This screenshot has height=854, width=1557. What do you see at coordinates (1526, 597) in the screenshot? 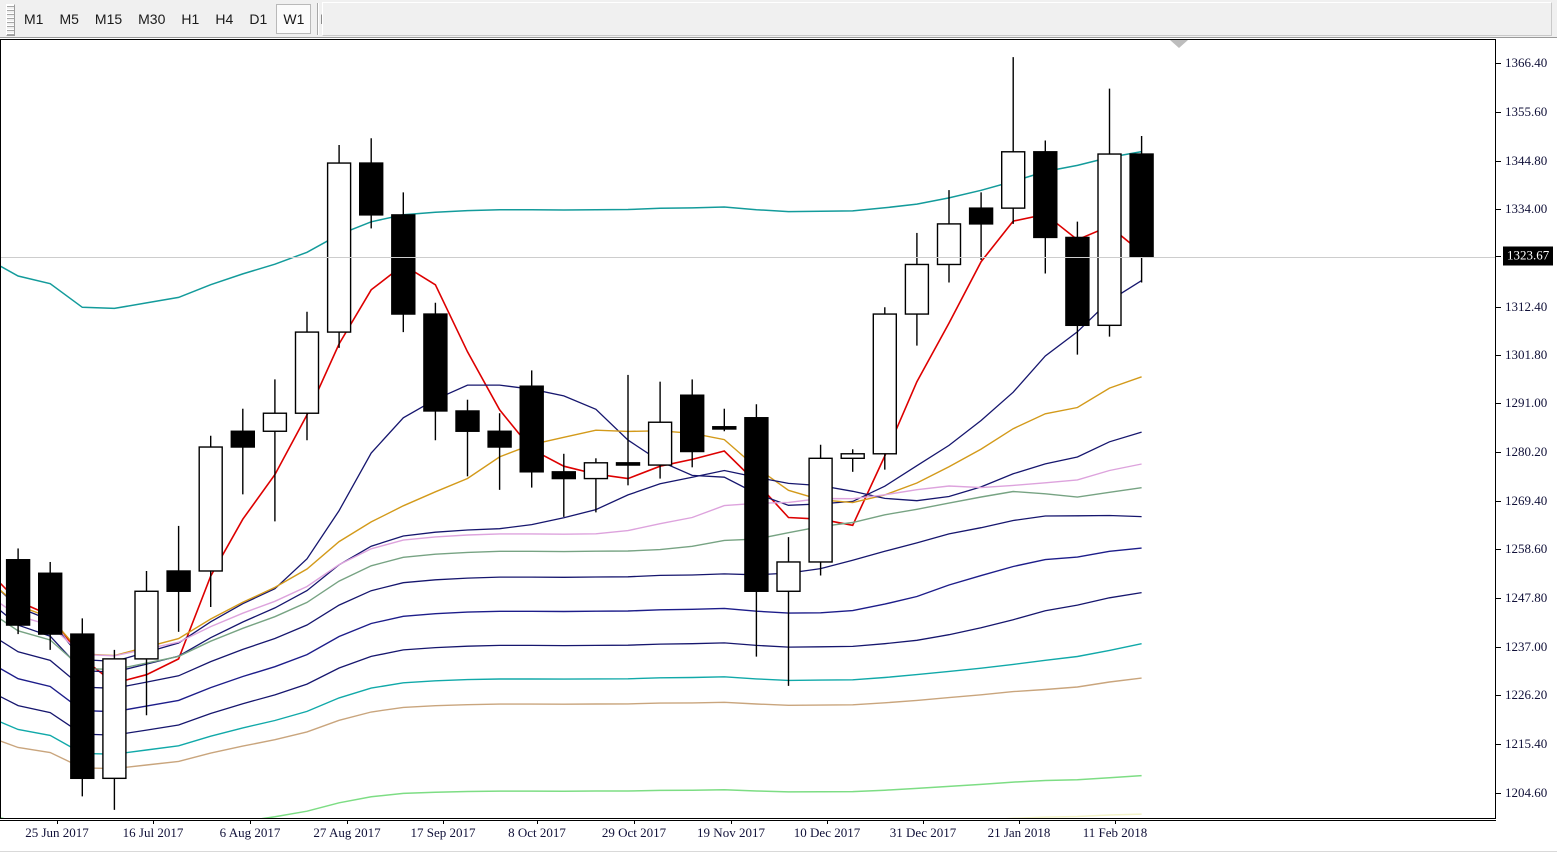
I see `price-axis-label: 1247.80` at bounding box center [1526, 597].